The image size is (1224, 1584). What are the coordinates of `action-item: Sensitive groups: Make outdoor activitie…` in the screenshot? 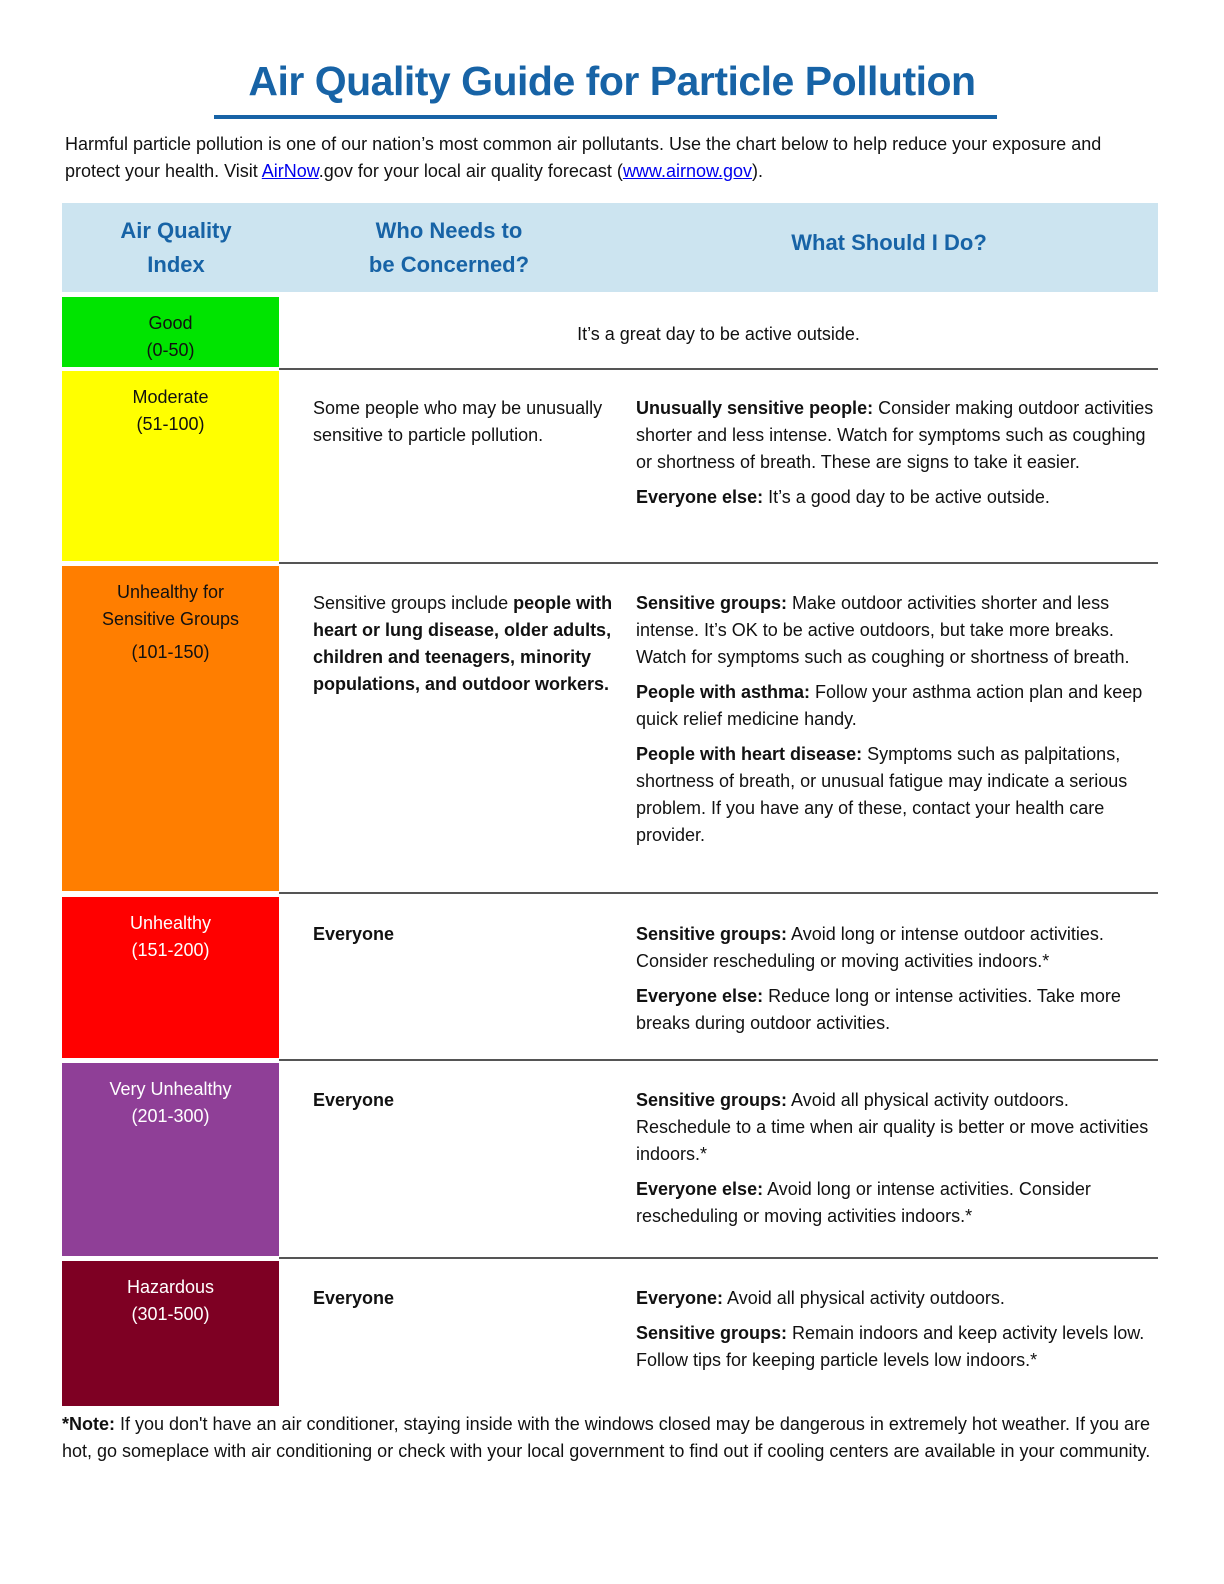 It's located at (898, 630).